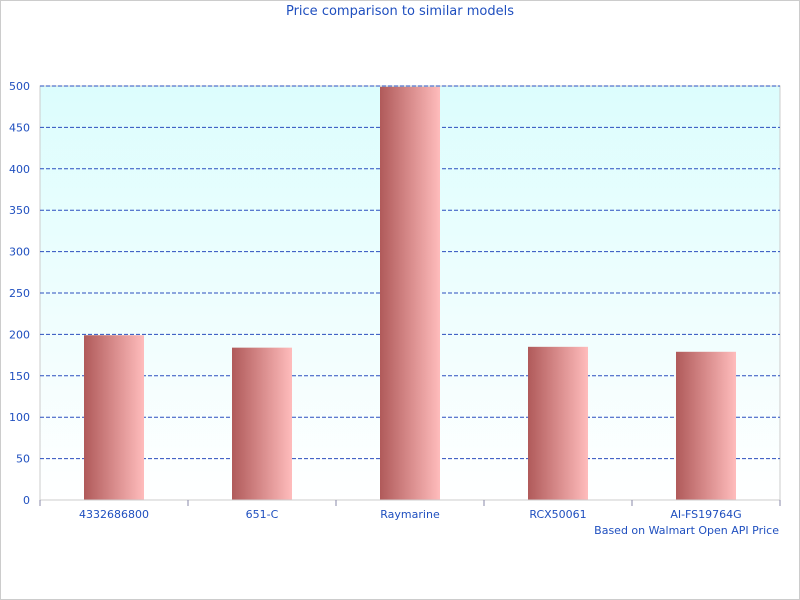  Describe the element at coordinates (400, 11) in the screenshot. I see `chart-title: Price comparison to similar models` at that location.